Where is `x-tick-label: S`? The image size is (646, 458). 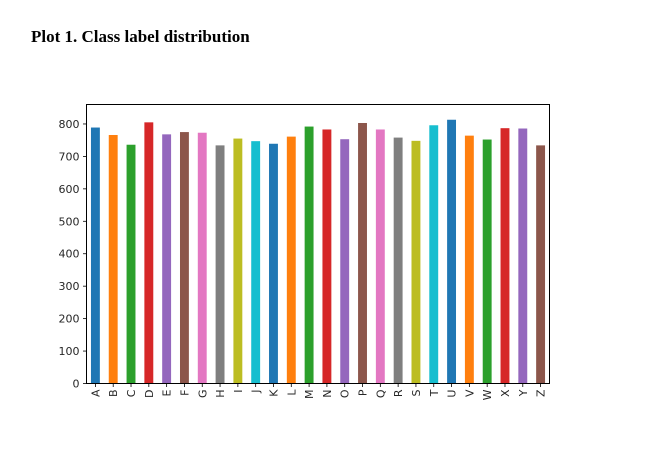 x-tick-label: S is located at coordinates (416, 392).